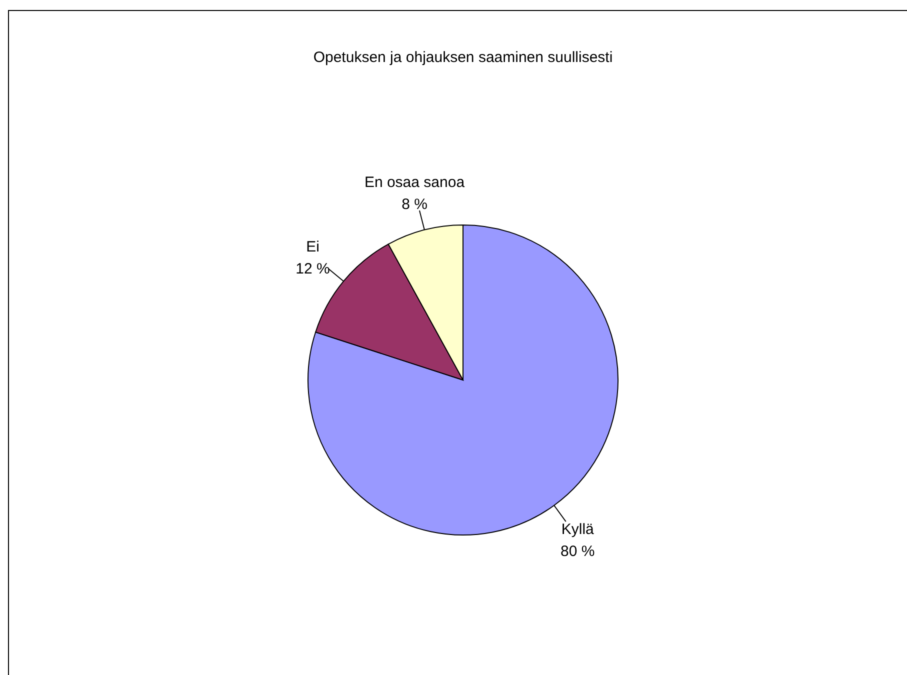  What do you see at coordinates (313, 247) in the screenshot?
I see `slice-label: Ei` at bounding box center [313, 247].